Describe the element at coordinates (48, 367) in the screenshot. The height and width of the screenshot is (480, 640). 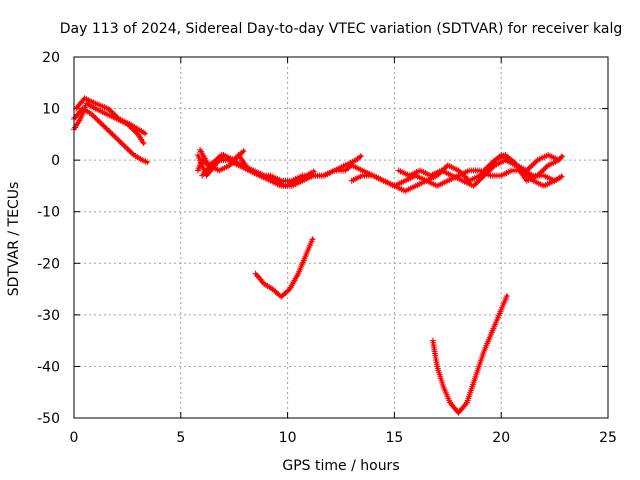
I see `y-tick-label: -40` at that location.